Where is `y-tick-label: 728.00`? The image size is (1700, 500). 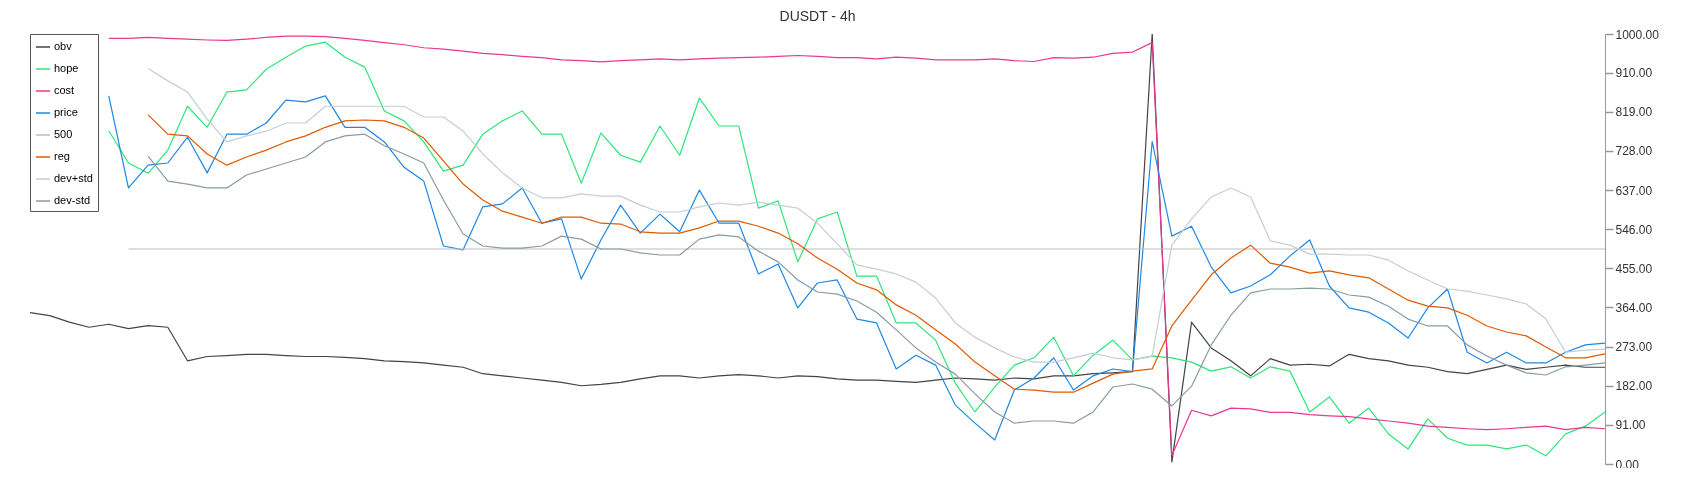
y-tick-label: 728.00 is located at coordinates (1634, 151).